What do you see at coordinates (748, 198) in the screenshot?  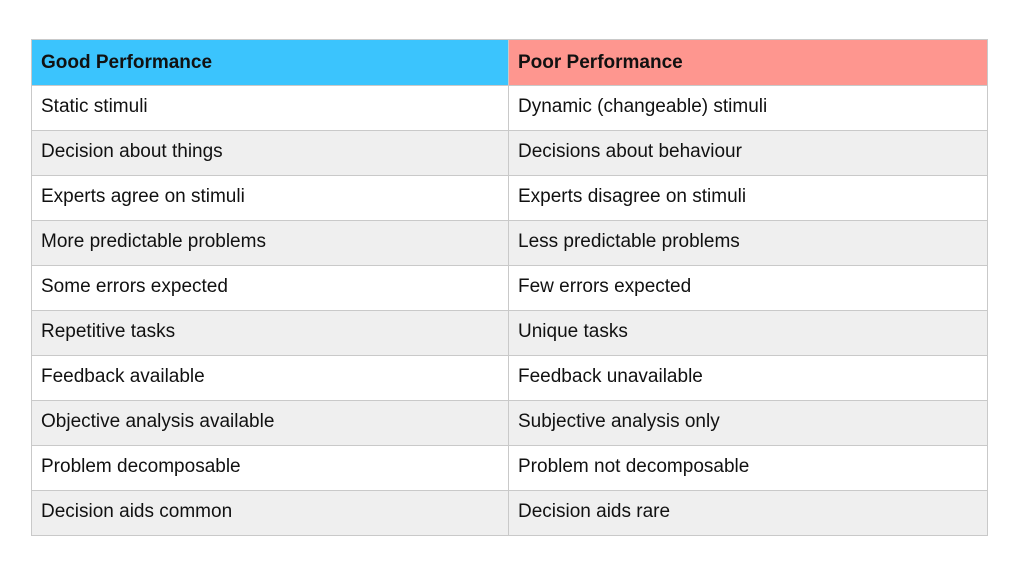 I see `poor-performance-cell: Experts disagree on stimuli` at bounding box center [748, 198].